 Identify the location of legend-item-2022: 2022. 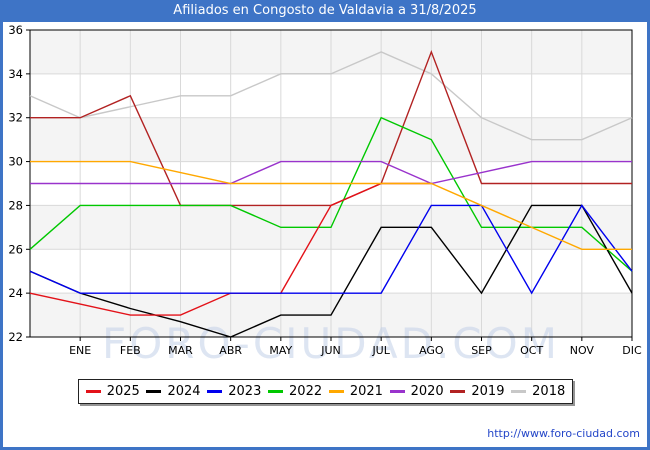
(295, 391).